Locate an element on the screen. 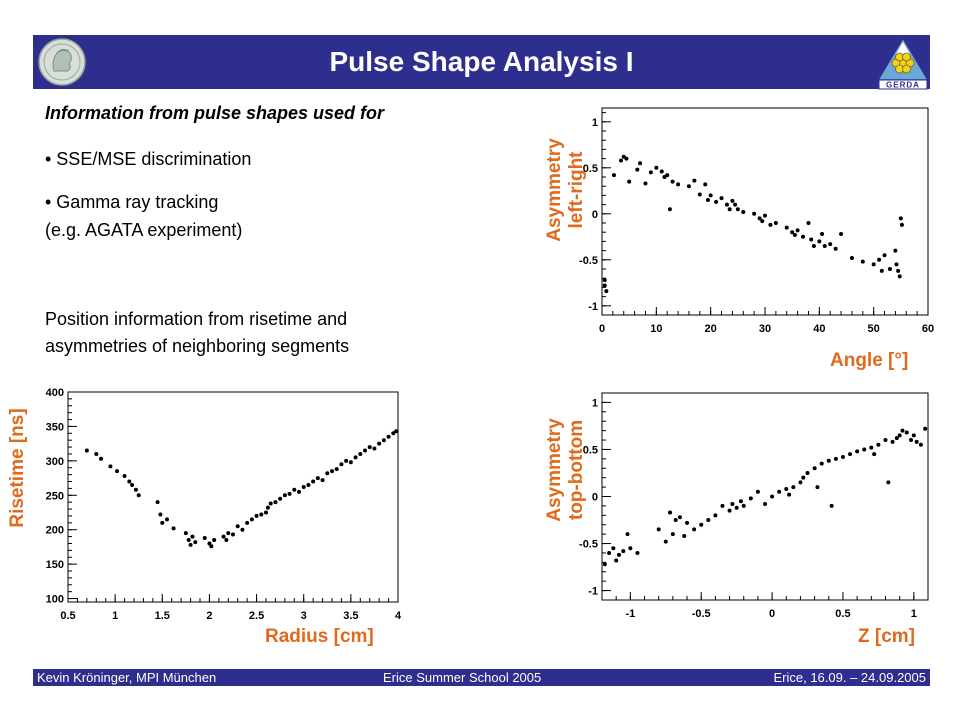 The width and height of the screenshot is (960, 720). x-tick-label: -1 is located at coordinates (630, 614).